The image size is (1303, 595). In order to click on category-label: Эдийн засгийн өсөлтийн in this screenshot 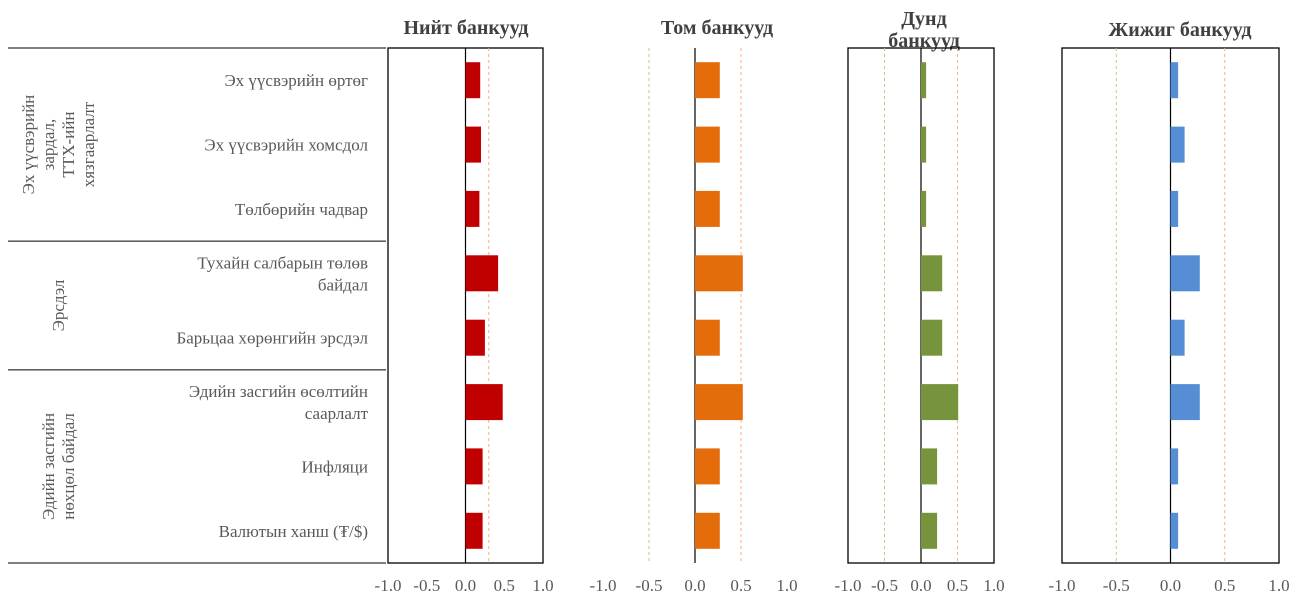, I will do `click(278, 391)`.